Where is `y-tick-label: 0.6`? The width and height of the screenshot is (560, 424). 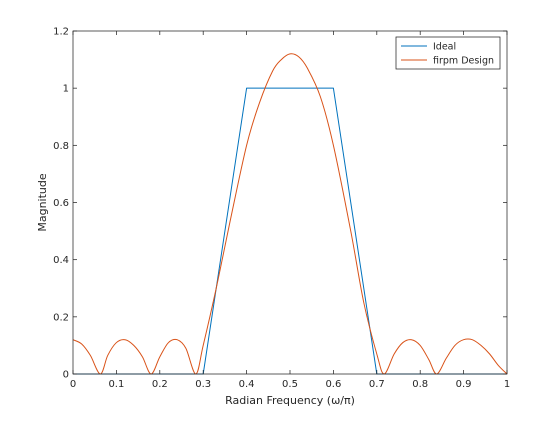
y-tick-label: 0.6 is located at coordinates (61, 203).